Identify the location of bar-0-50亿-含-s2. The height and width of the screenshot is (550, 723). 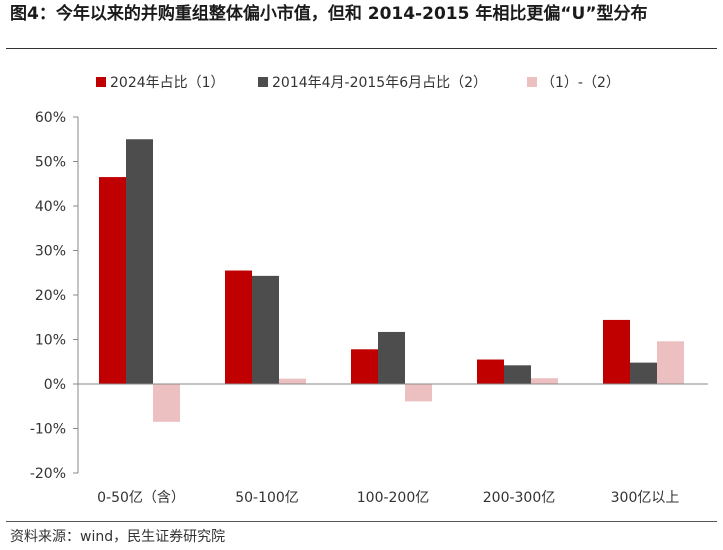
(139, 261).